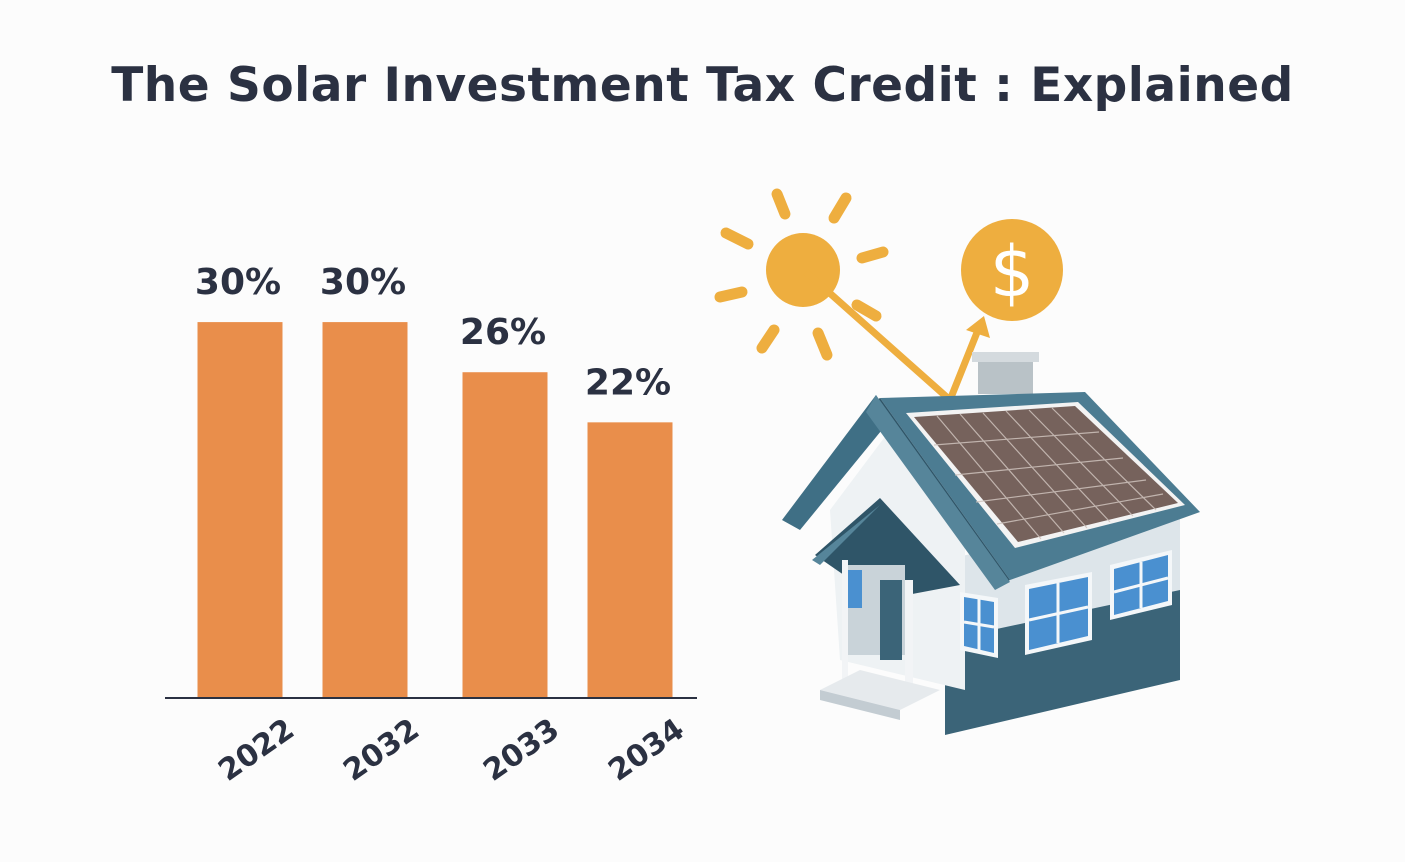 The width and height of the screenshot is (1405, 862). Describe the element at coordinates (503, 332) in the screenshot. I see `value-label-2033: 26%` at that location.